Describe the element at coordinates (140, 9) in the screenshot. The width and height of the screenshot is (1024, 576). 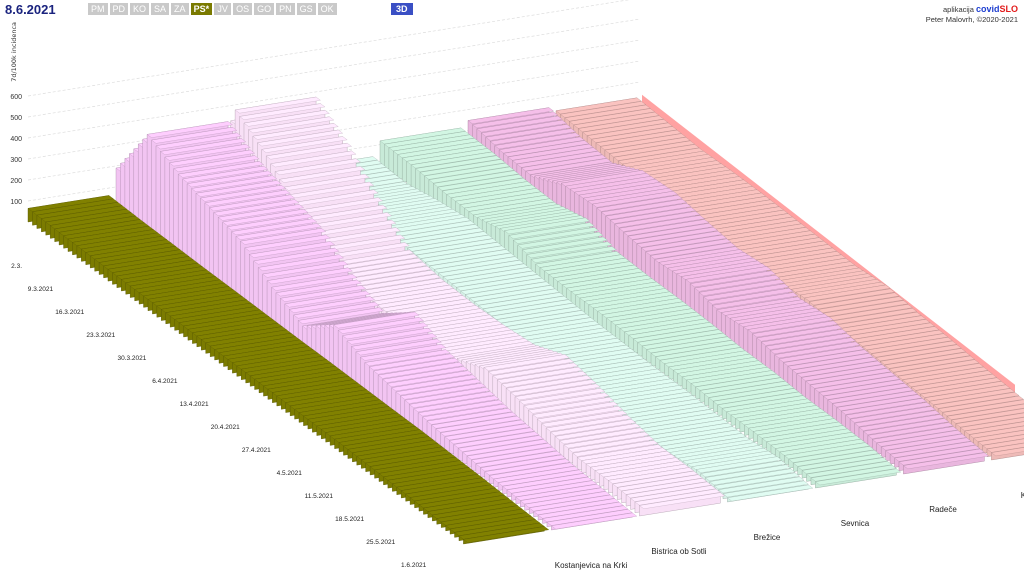
I see `region-tab-ko: KO` at that location.